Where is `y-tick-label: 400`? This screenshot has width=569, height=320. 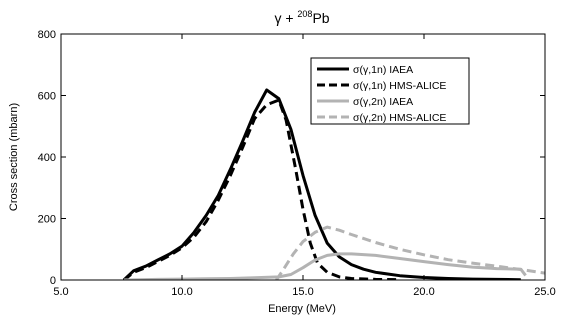
y-tick-label: 400 is located at coordinates (47, 158).